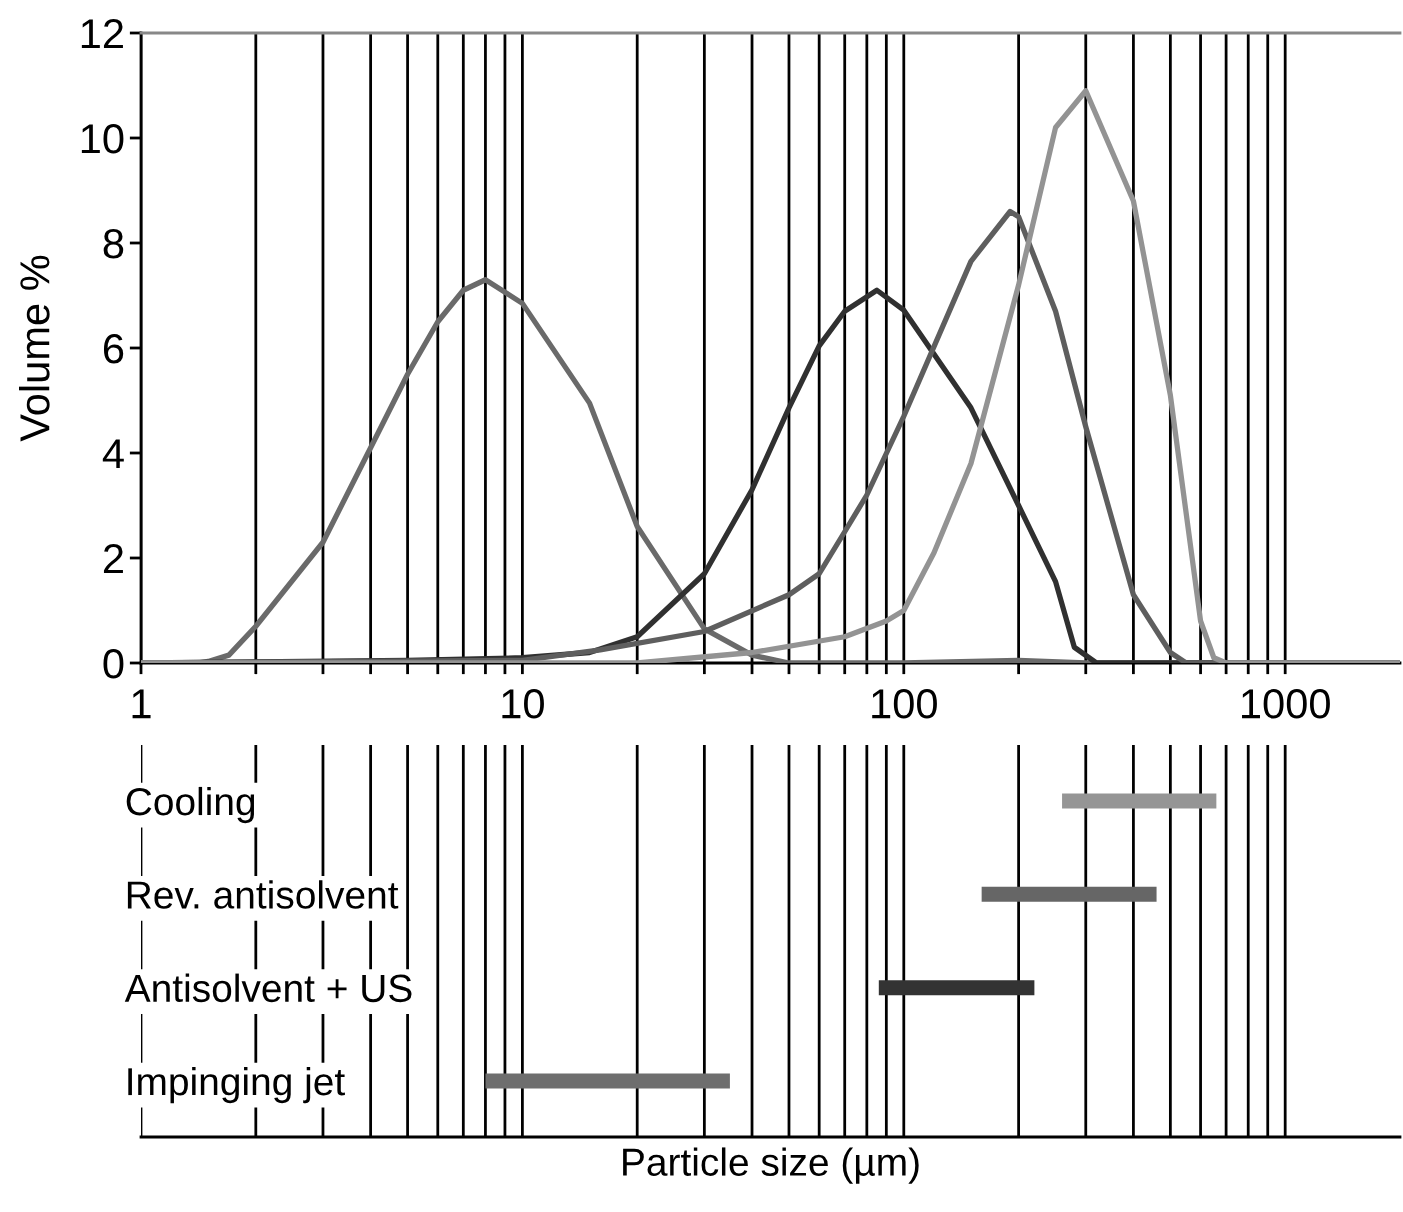 The width and height of the screenshot is (1403, 1212). What do you see at coordinates (236, 1085) in the screenshot?
I see `y-tick-label: Impinging jet` at bounding box center [236, 1085].